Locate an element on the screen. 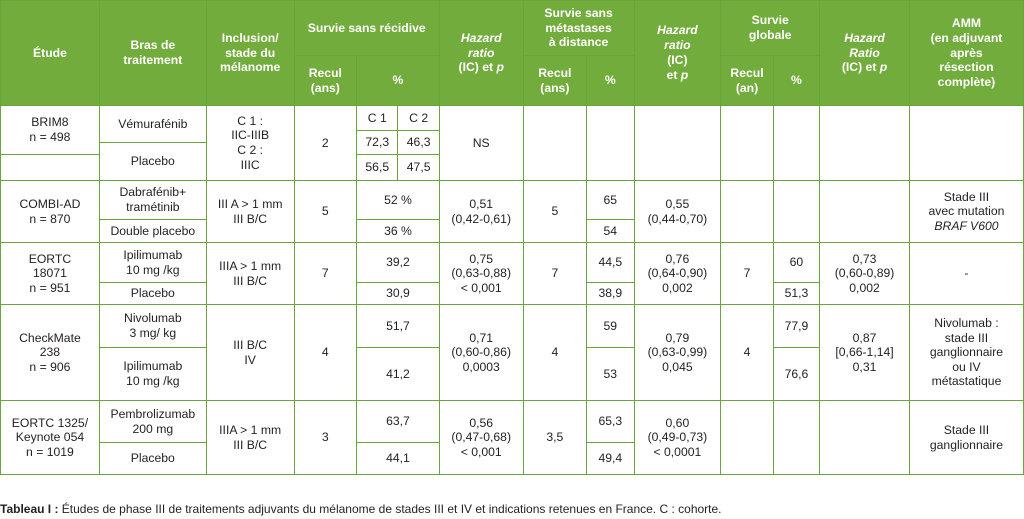 The width and height of the screenshot is (1024, 519). combi-amm: Stade III avec mutation BRAF V600 is located at coordinates (966, 211).